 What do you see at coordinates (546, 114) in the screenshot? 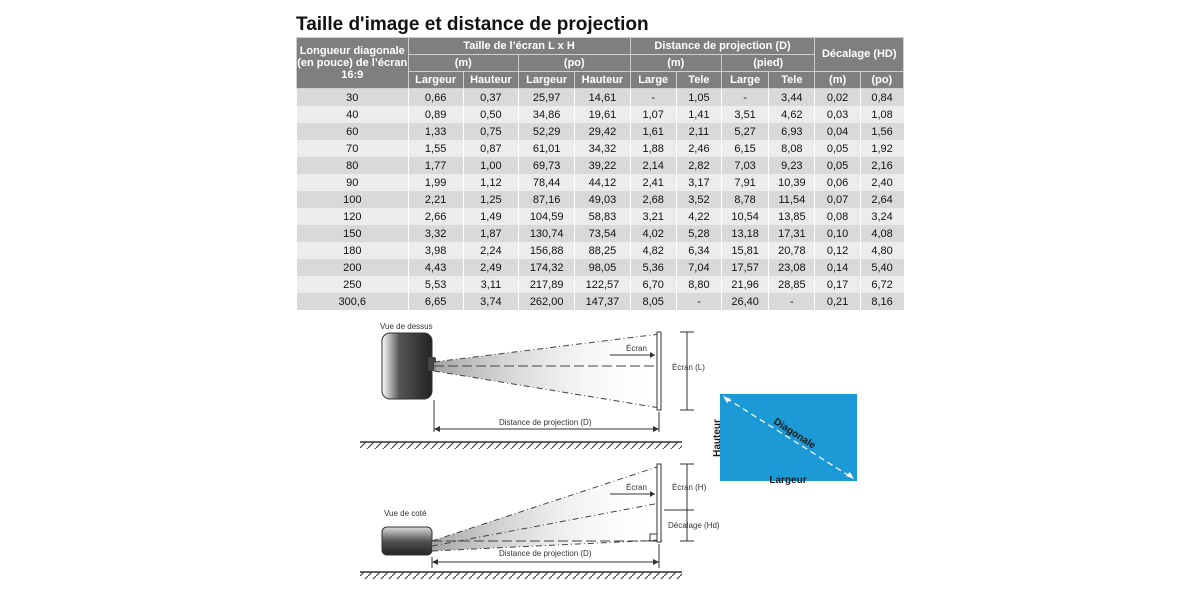
I see `table-cell: 34,86` at bounding box center [546, 114].